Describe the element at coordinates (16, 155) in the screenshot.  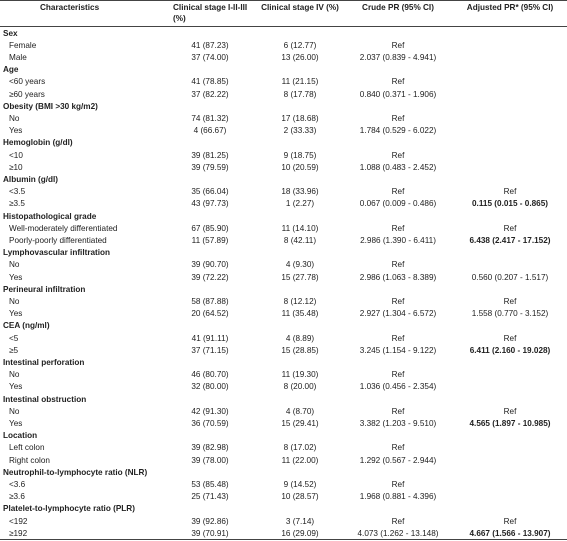
I see `row-label: <10` at that location.